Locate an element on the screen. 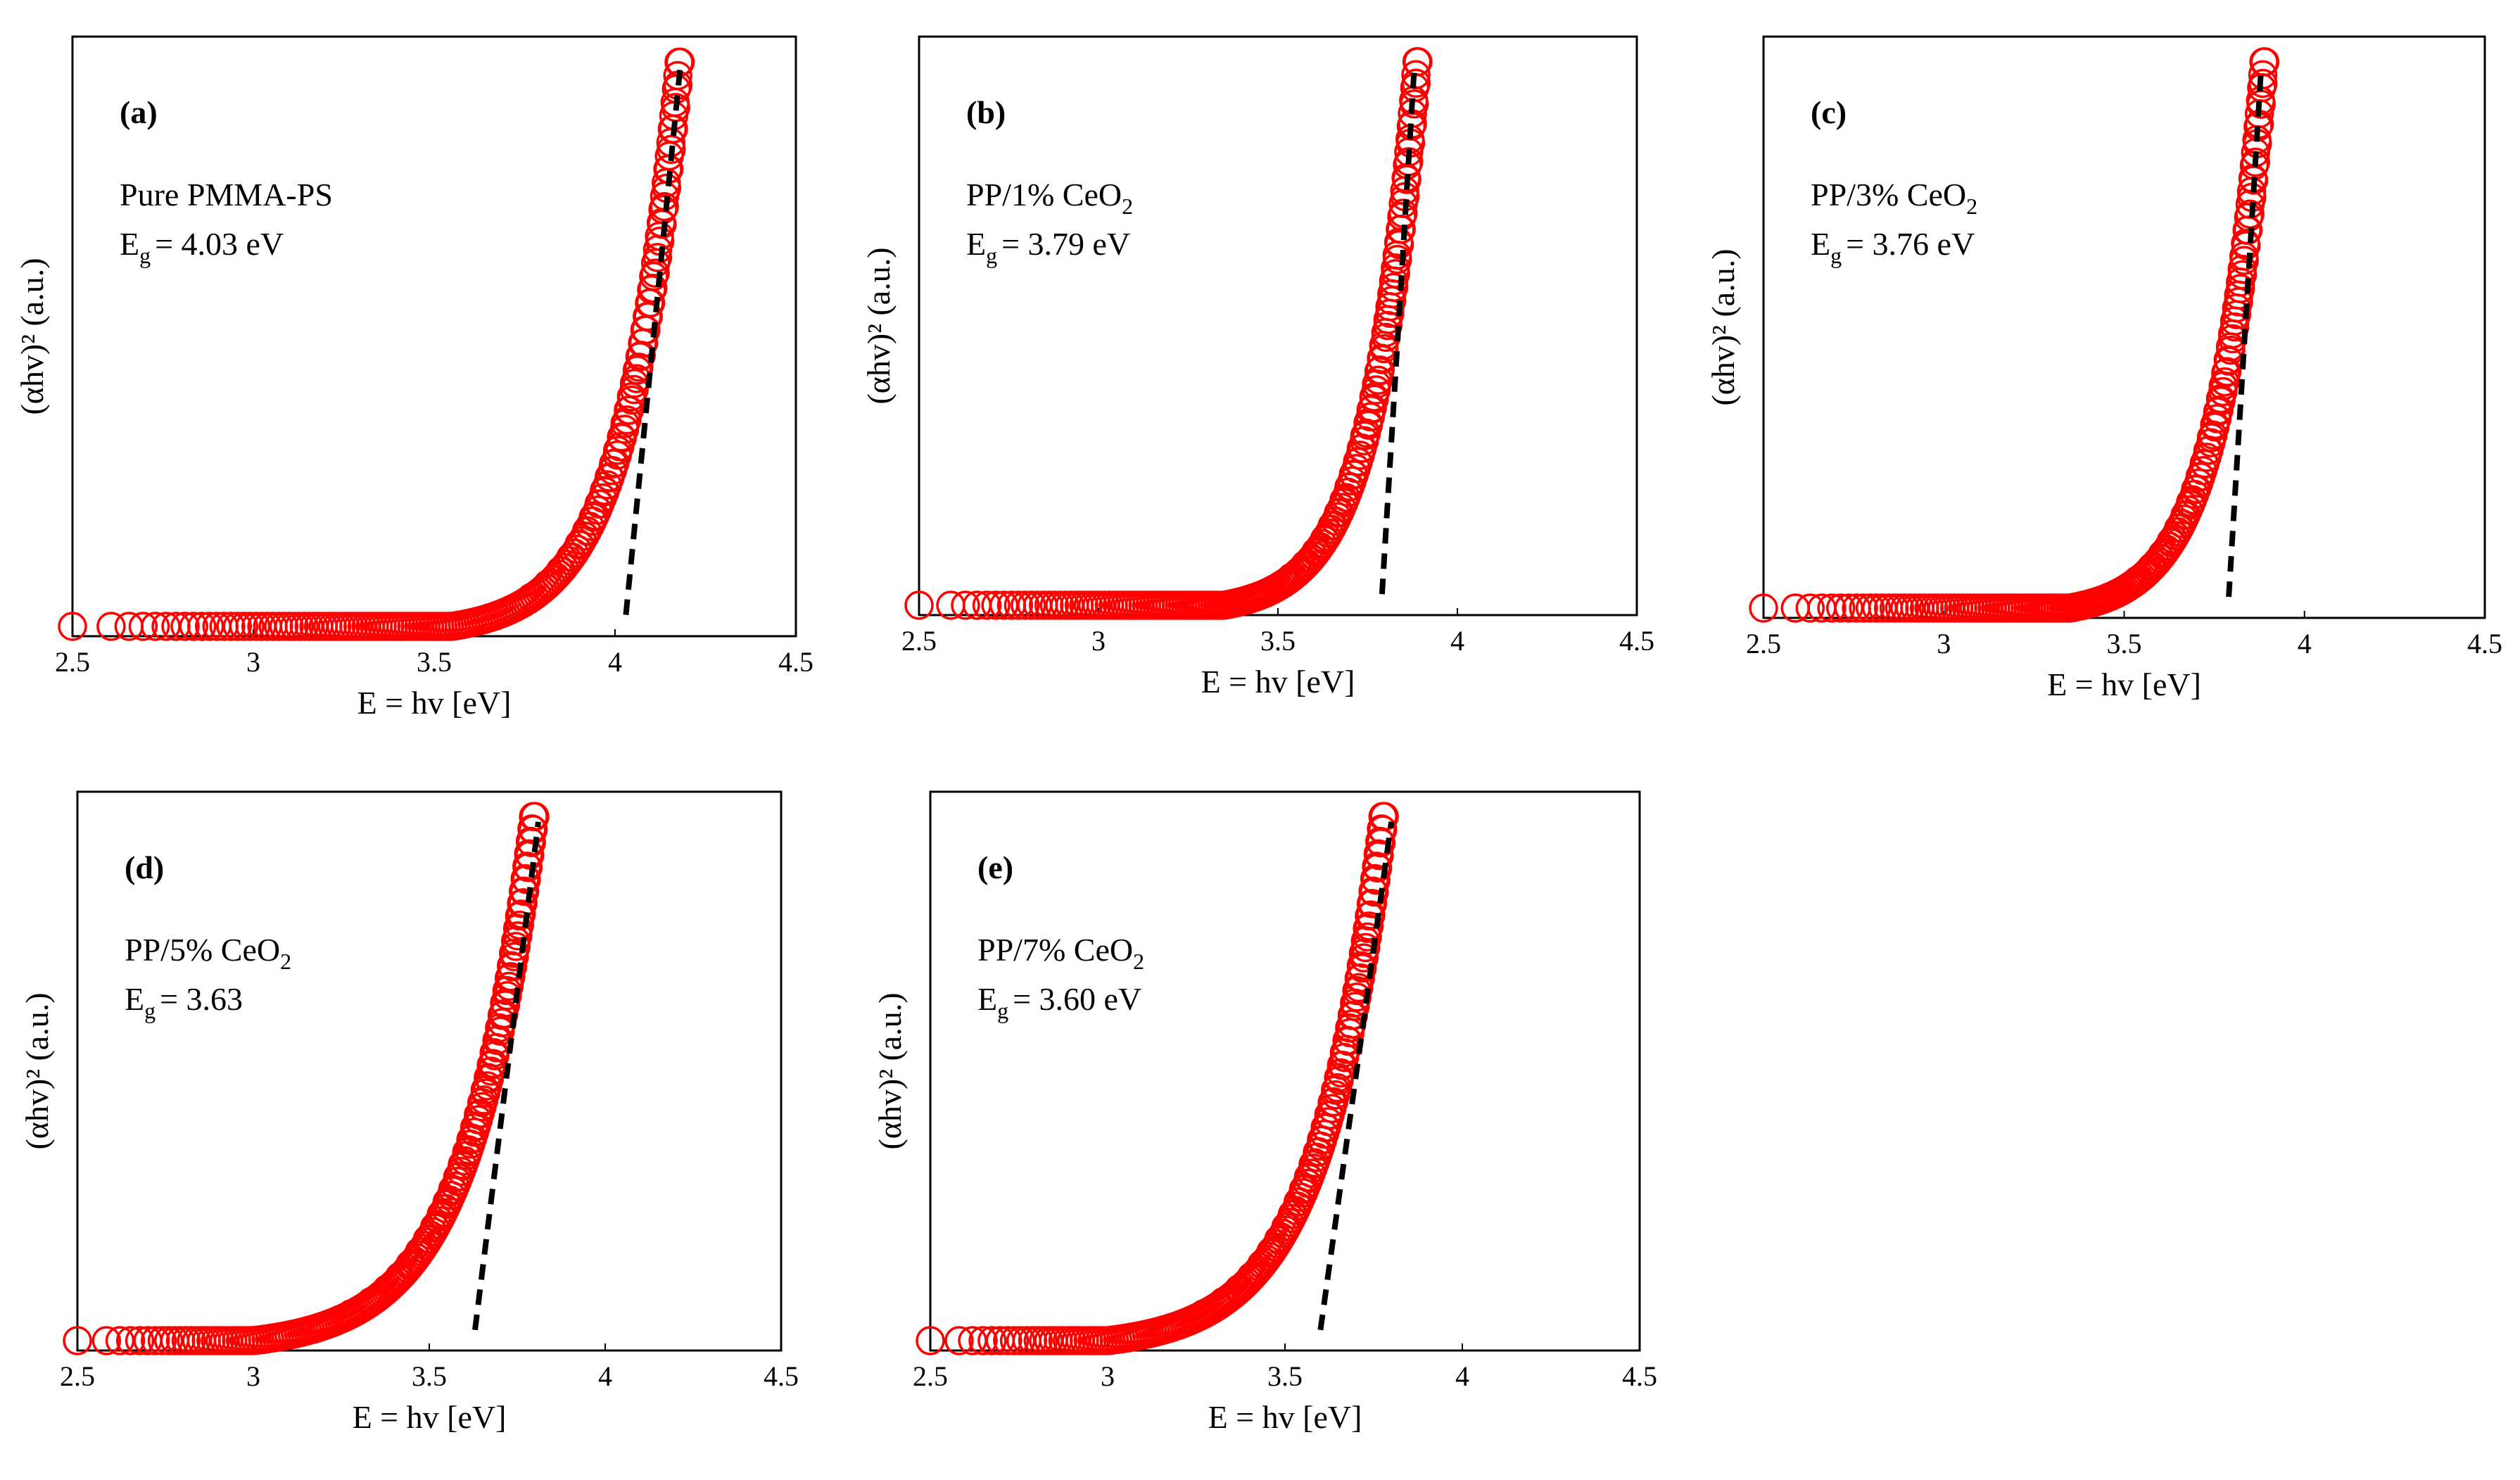  sample-label: PP/1% CeO2 is located at coordinates (1049, 198).